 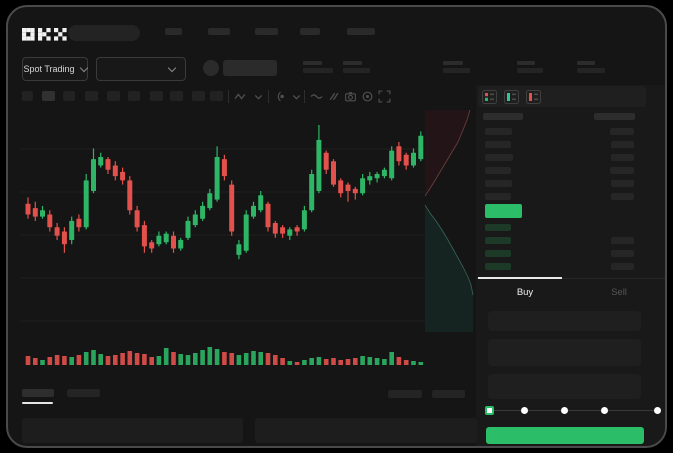 What do you see at coordinates (511, 97) in the screenshot?
I see `book-bids-icon` at bounding box center [511, 97].